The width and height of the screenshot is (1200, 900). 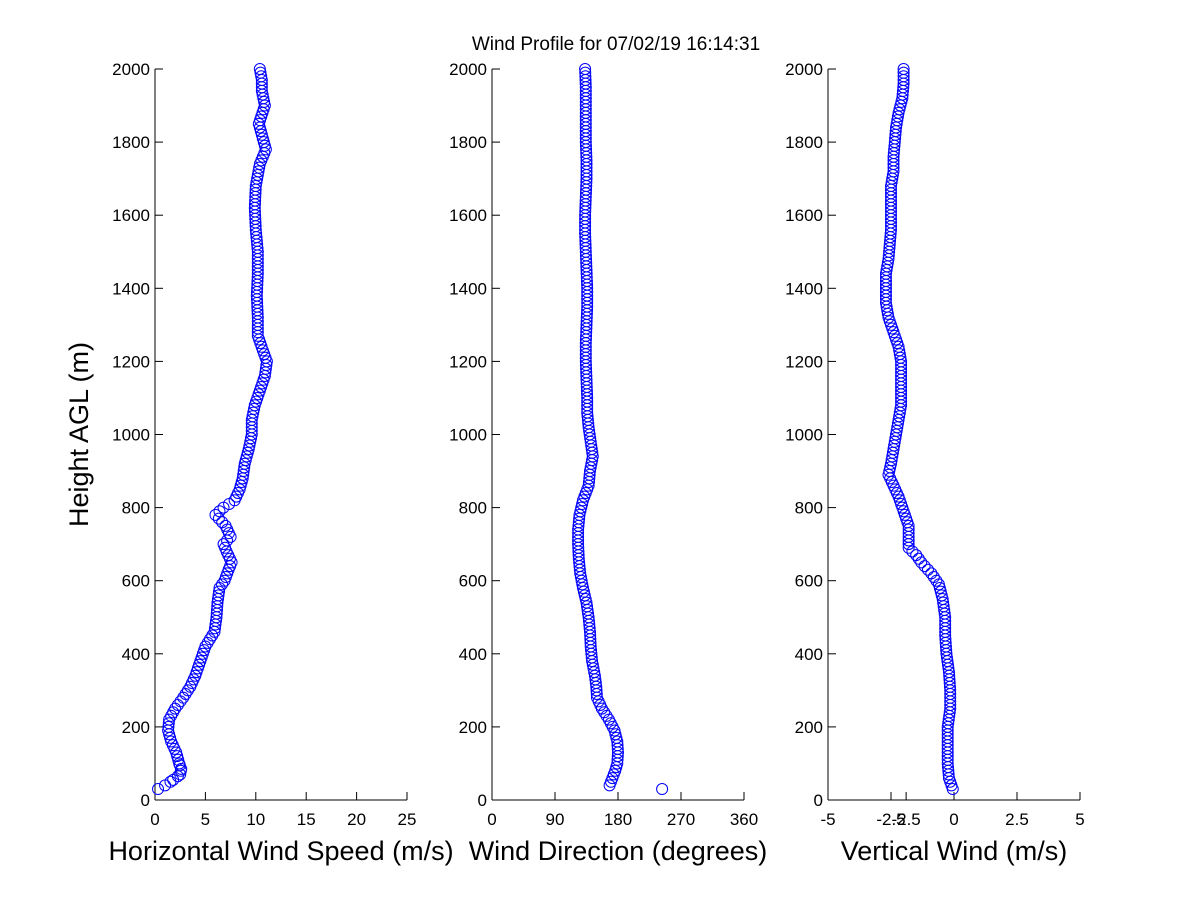 What do you see at coordinates (1017, 819) in the screenshot?
I see `x-tick-label: 2.5` at bounding box center [1017, 819].